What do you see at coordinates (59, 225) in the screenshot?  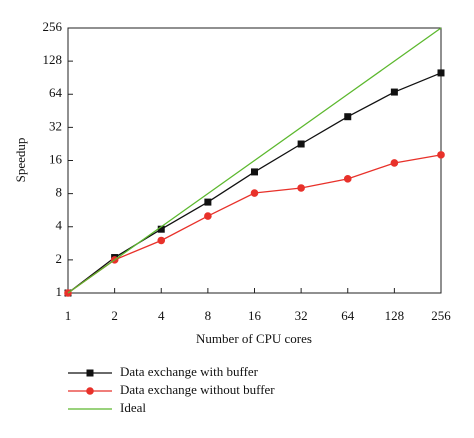 I see `y-tick-label: 4` at bounding box center [59, 225].